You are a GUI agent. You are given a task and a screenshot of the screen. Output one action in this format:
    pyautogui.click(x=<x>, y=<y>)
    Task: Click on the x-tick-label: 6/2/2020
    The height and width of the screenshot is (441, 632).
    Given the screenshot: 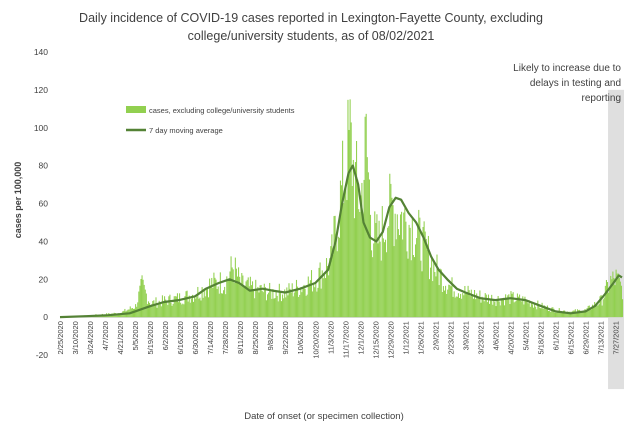 What is the action you would take?
    pyautogui.click(x=165, y=335)
    